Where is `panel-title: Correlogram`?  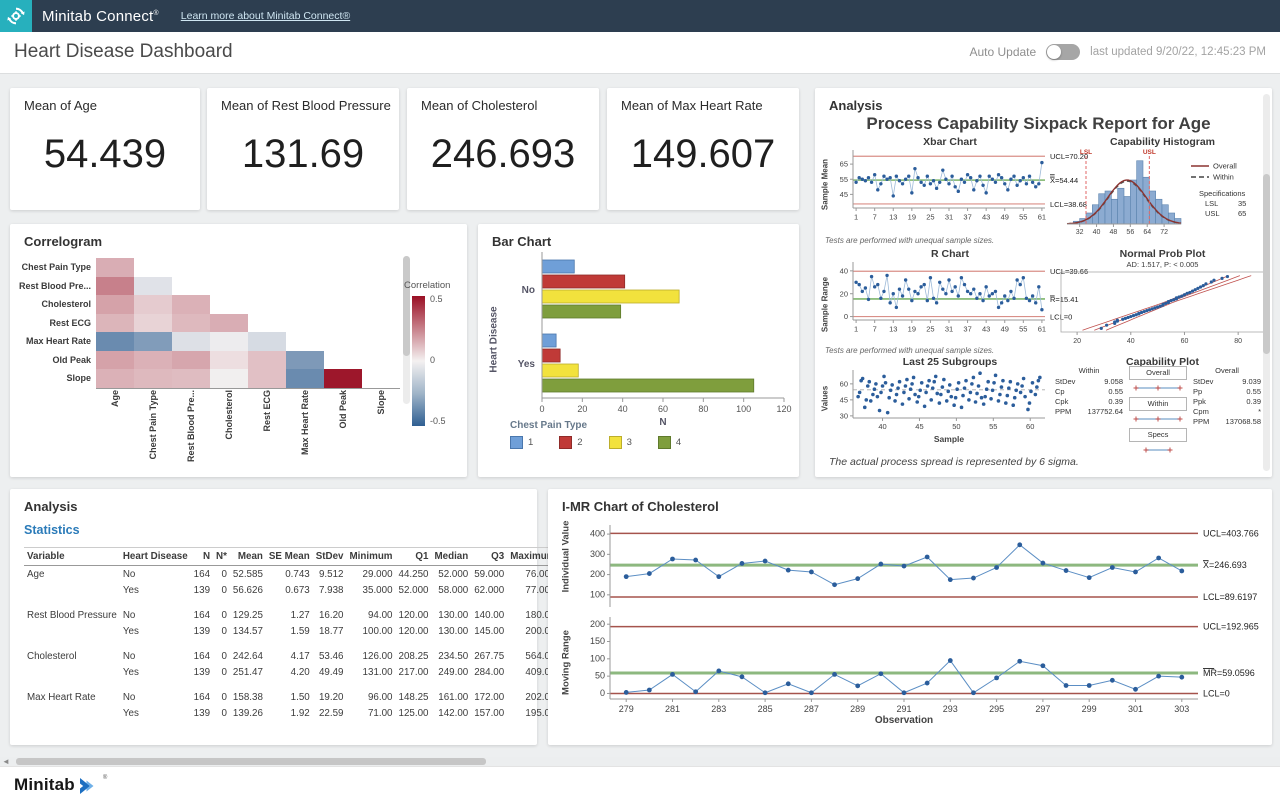
panel-title: Correlogram is located at coordinates (63, 241).